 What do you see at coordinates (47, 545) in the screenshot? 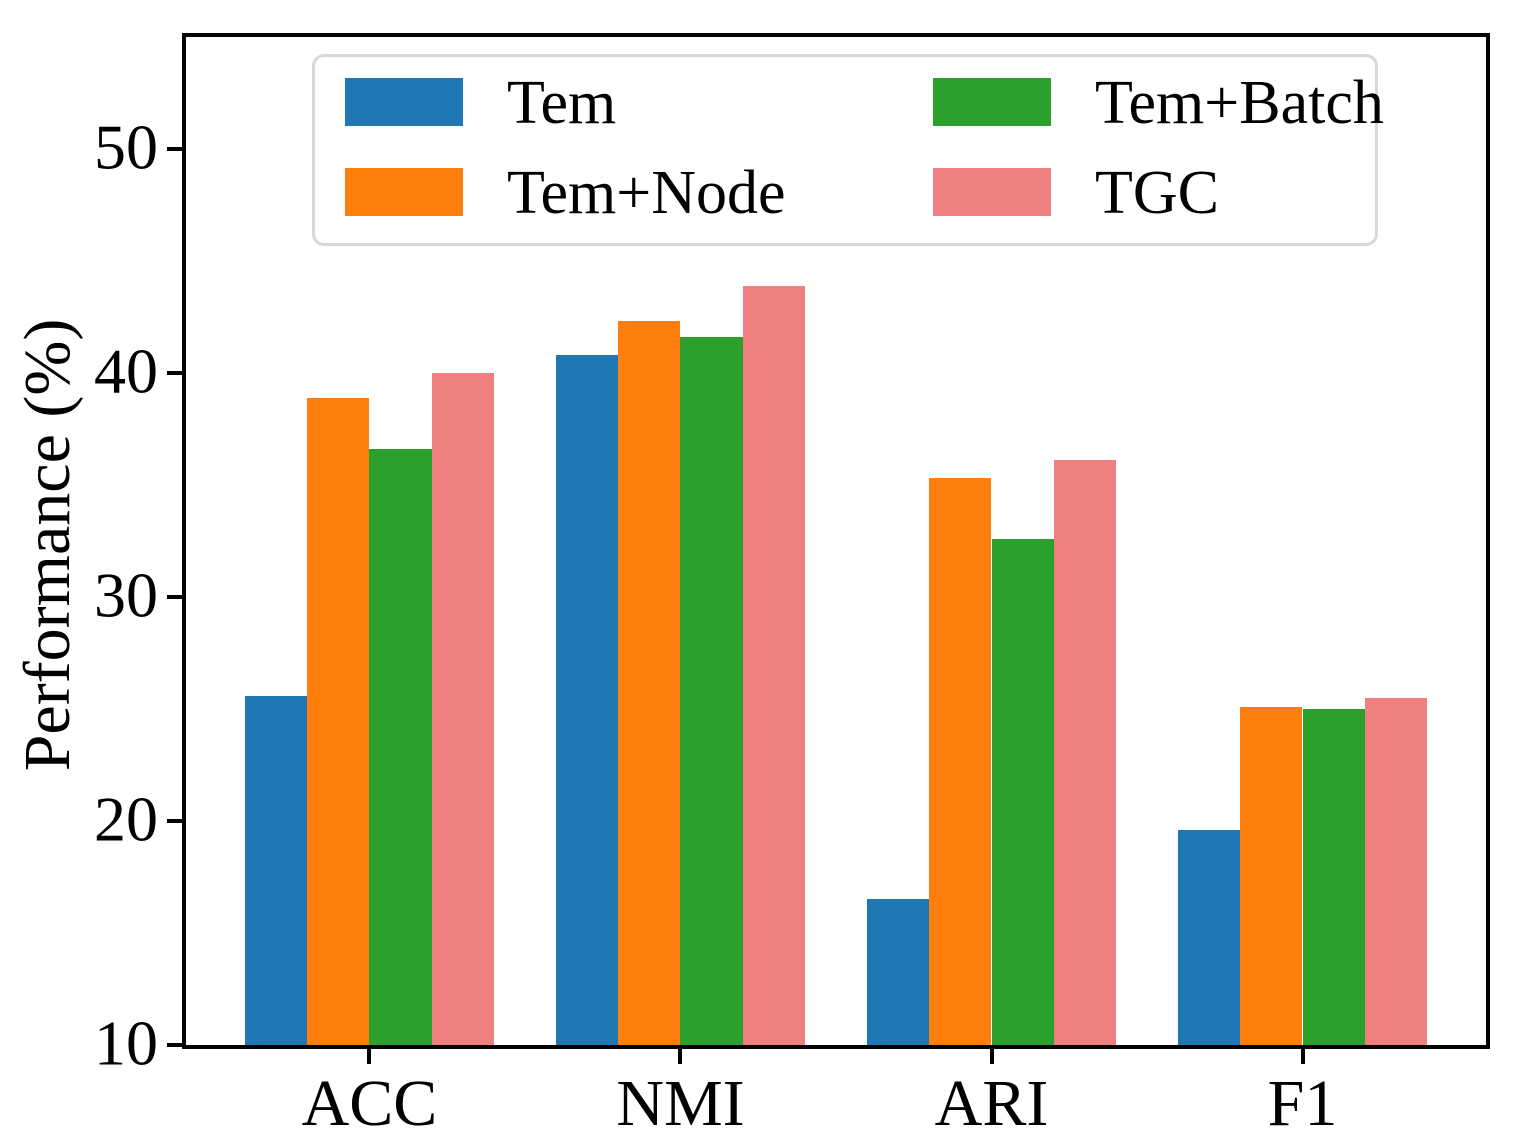
I see `y-axis-label: Performance (%)` at bounding box center [47, 545].